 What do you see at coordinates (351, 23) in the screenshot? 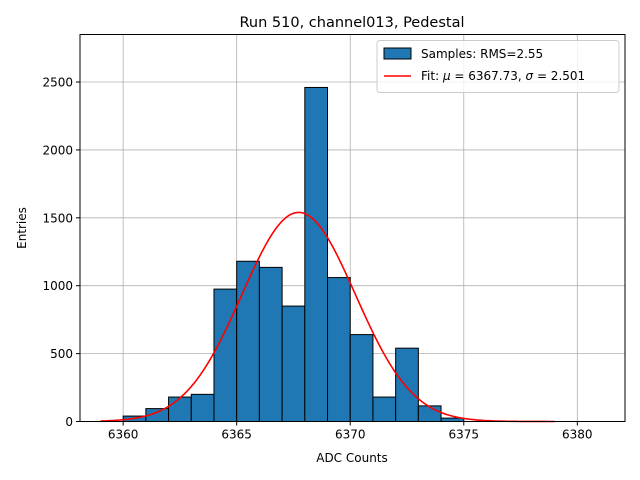
I see `chart-title: Run 510, channel013, Pedestal` at bounding box center [351, 23].